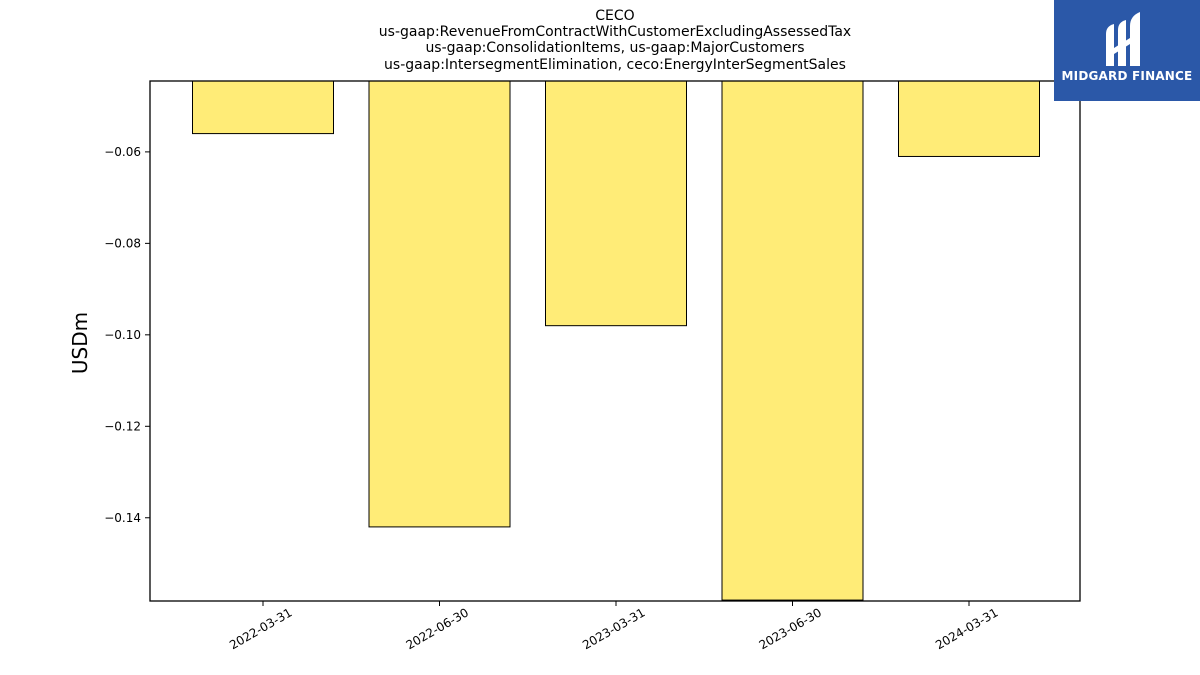 The height and width of the screenshot is (675, 1200). I want to click on midgard-finance-logo: MIDGARD FINANCE, so click(1127, 50).